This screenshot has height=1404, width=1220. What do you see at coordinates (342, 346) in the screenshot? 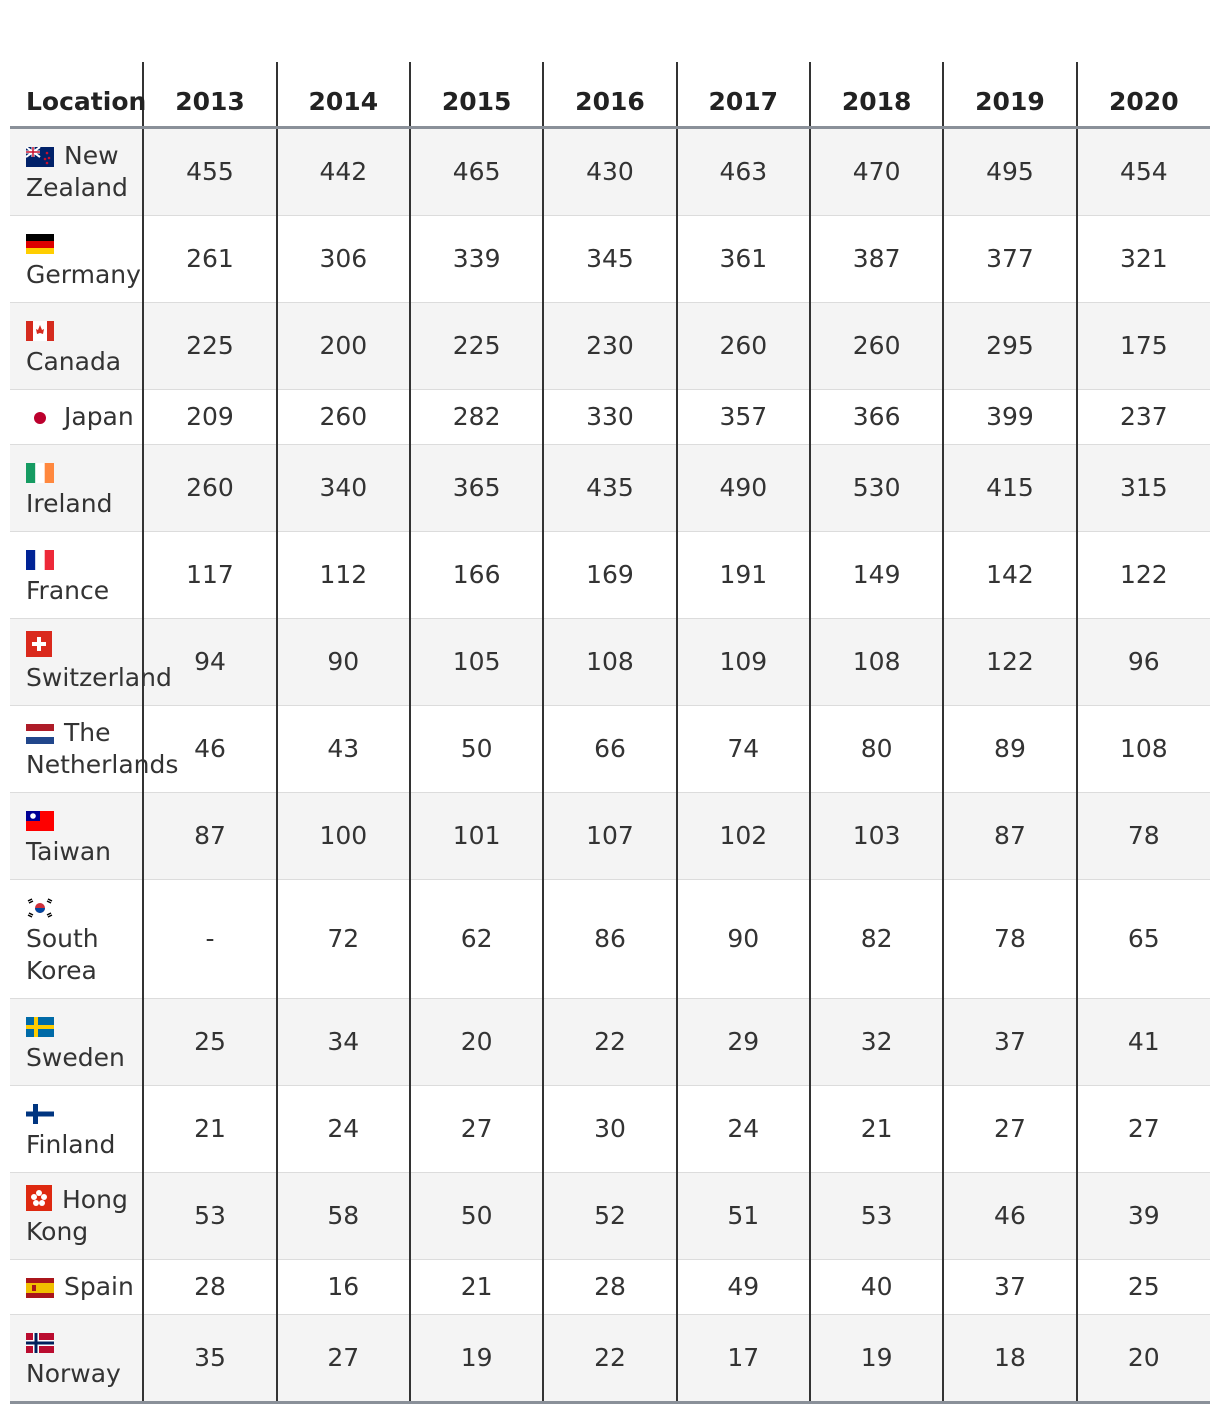
I see `value-cell: 200` at bounding box center [342, 346].